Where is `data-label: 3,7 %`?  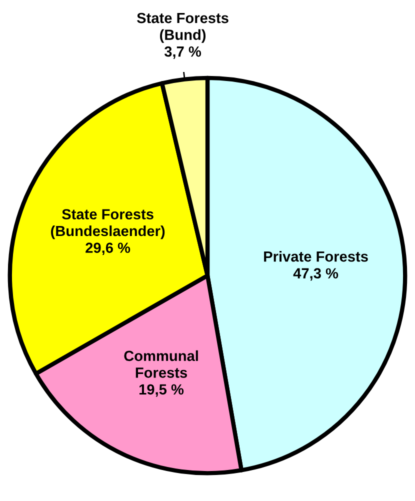 data-label: 3,7 % is located at coordinates (183, 52).